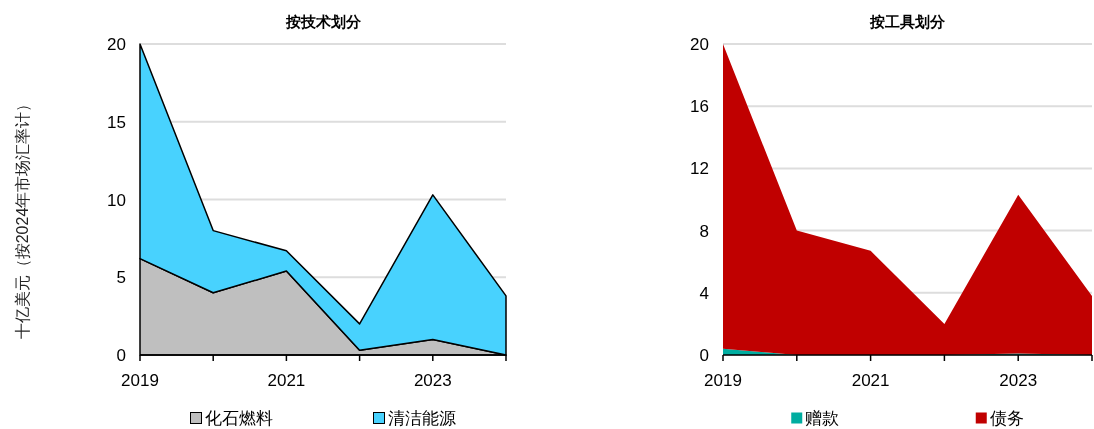  I want to click on y-tick-label: 10, so click(116, 200).